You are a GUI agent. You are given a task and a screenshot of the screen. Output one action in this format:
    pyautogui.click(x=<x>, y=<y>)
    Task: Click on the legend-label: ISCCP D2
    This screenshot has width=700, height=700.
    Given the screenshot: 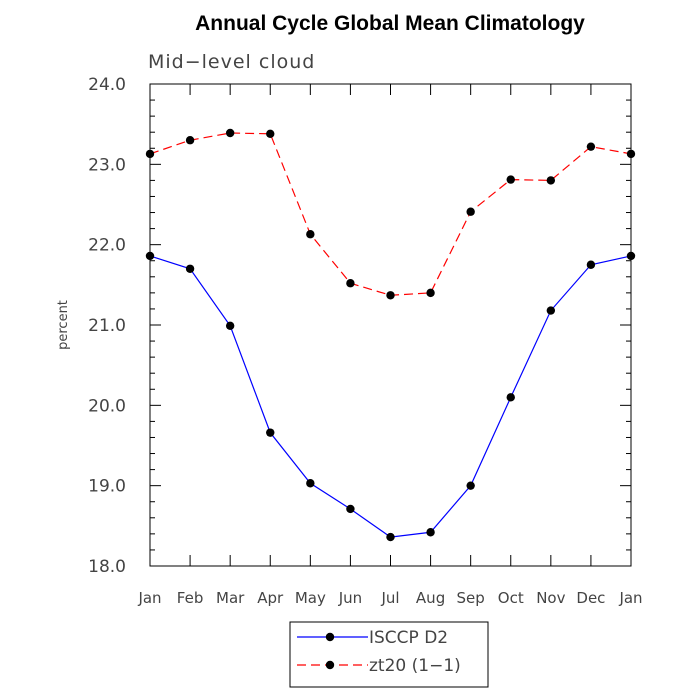 What is the action you would take?
    pyautogui.click(x=408, y=638)
    